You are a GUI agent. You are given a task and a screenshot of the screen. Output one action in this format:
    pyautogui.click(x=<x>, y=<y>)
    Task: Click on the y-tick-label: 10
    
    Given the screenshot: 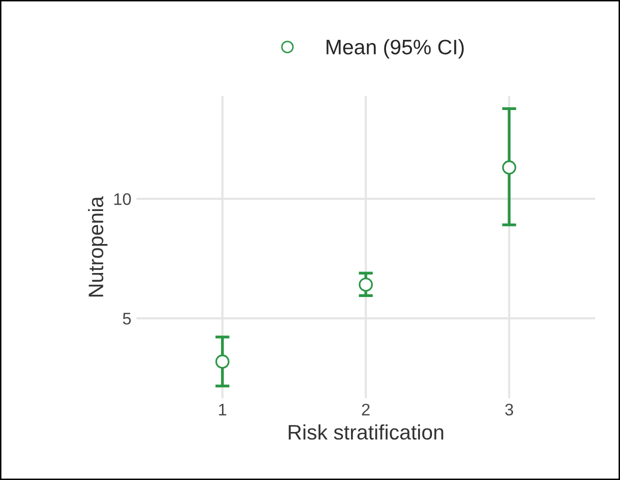 What is the action you would take?
    pyautogui.click(x=122, y=199)
    